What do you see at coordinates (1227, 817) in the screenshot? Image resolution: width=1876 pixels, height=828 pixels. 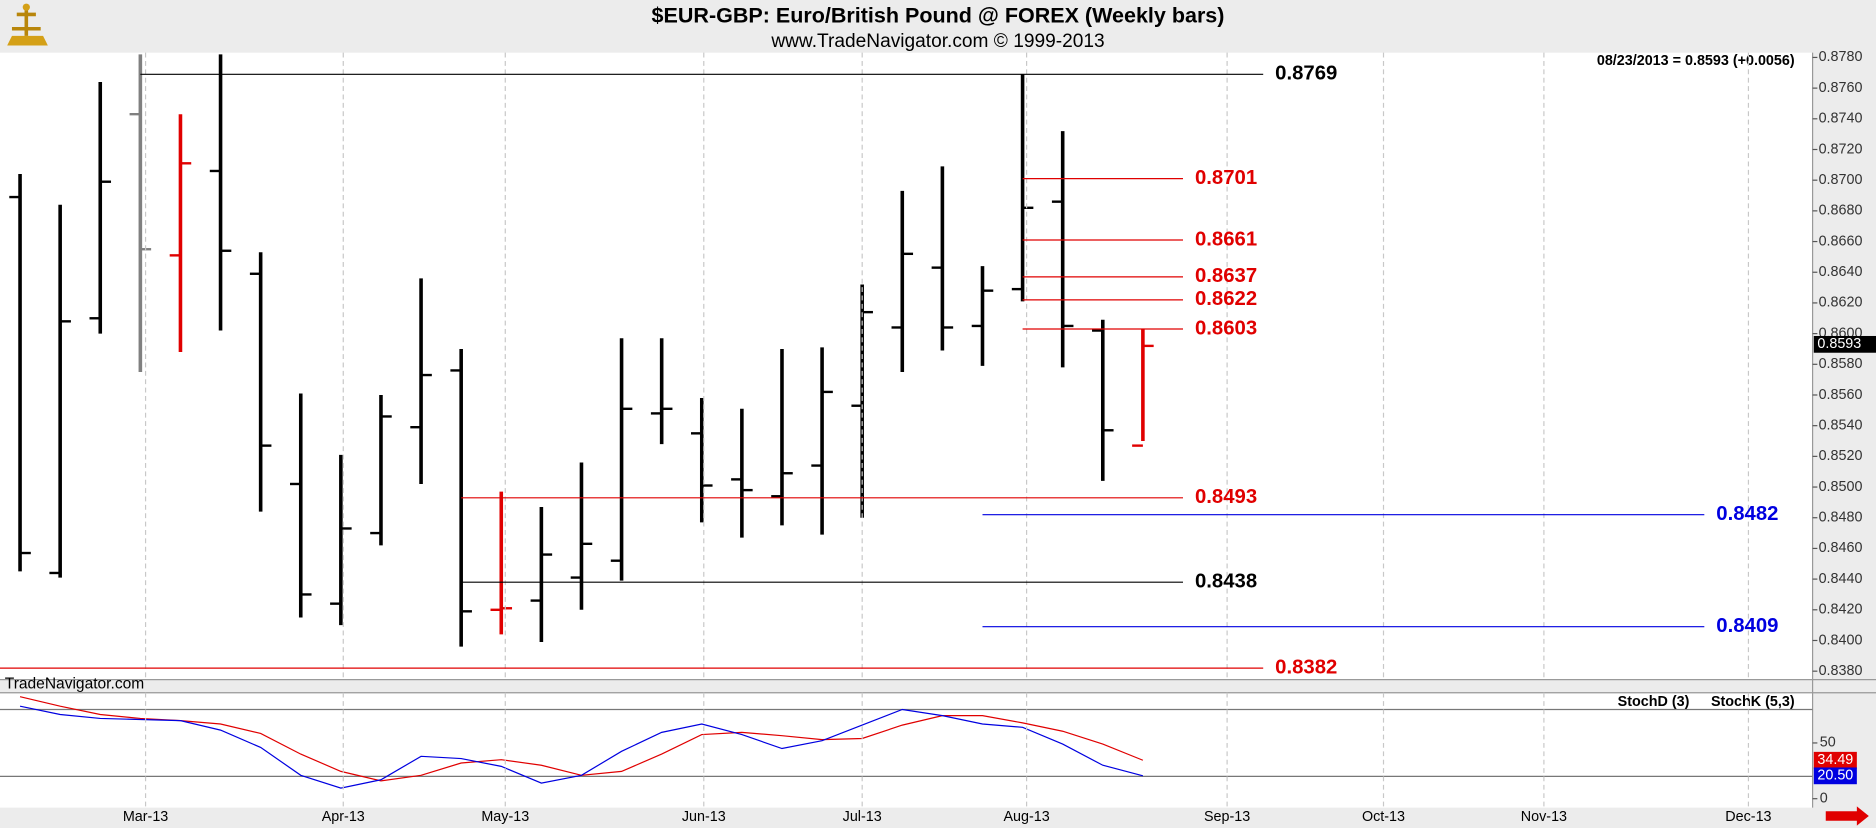 I see `x-tick-label: Sep-13` at bounding box center [1227, 817].